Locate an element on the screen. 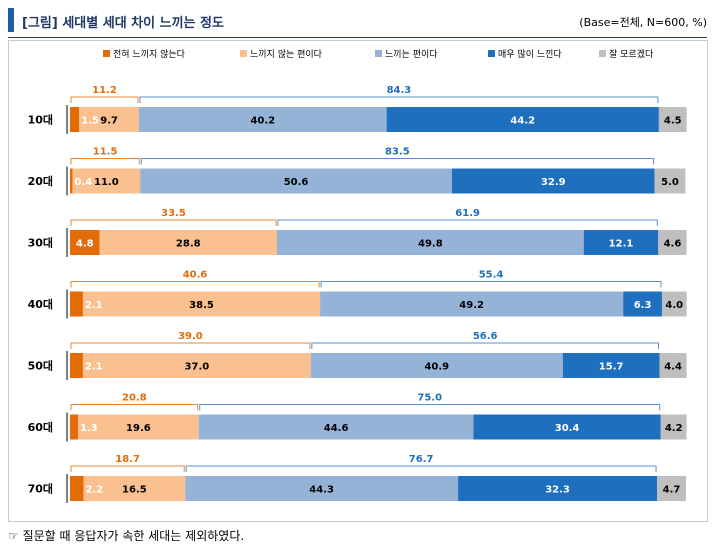  value-label-2: 37.0 is located at coordinates (197, 367).